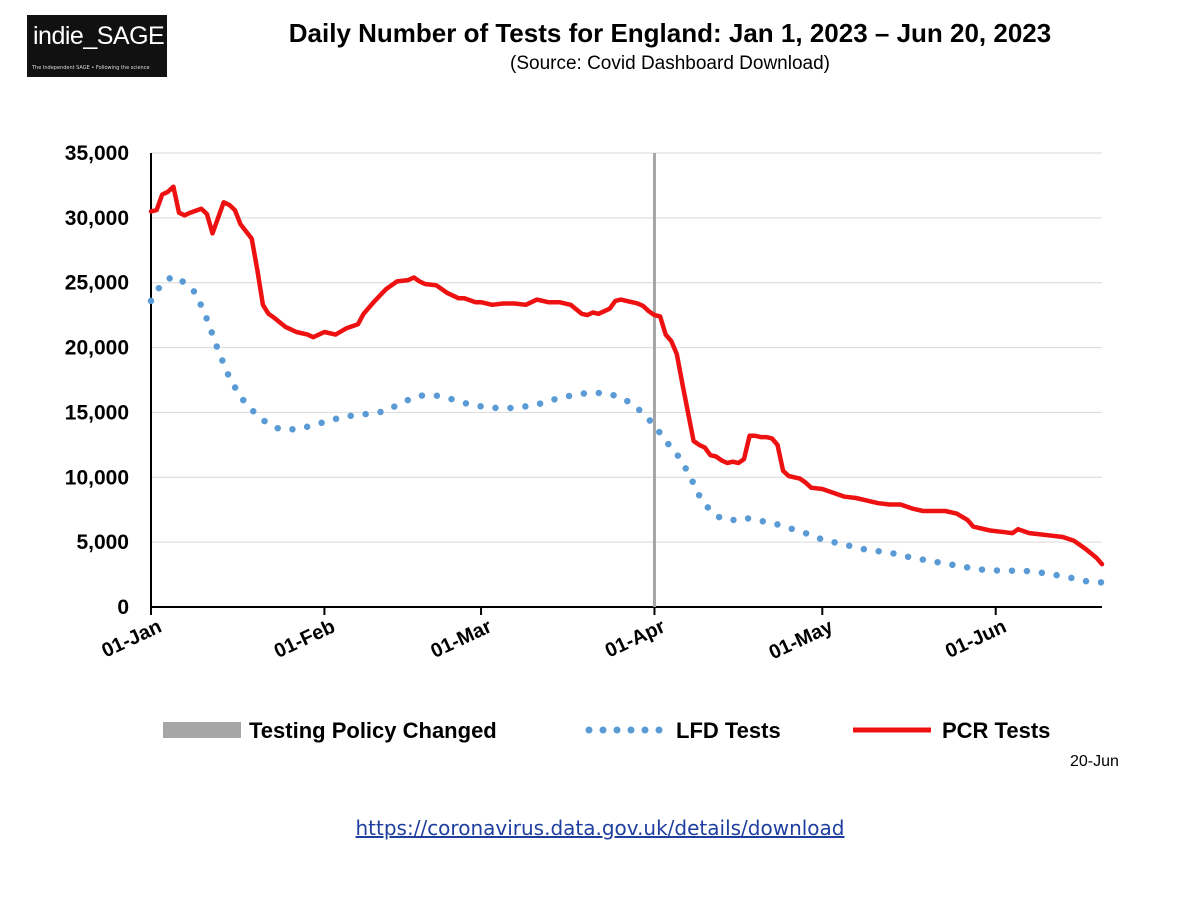 This screenshot has height=900, width=1200. Describe the element at coordinates (97, 218) in the screenshot. I see `y-tick-label: 30,000` at that location.